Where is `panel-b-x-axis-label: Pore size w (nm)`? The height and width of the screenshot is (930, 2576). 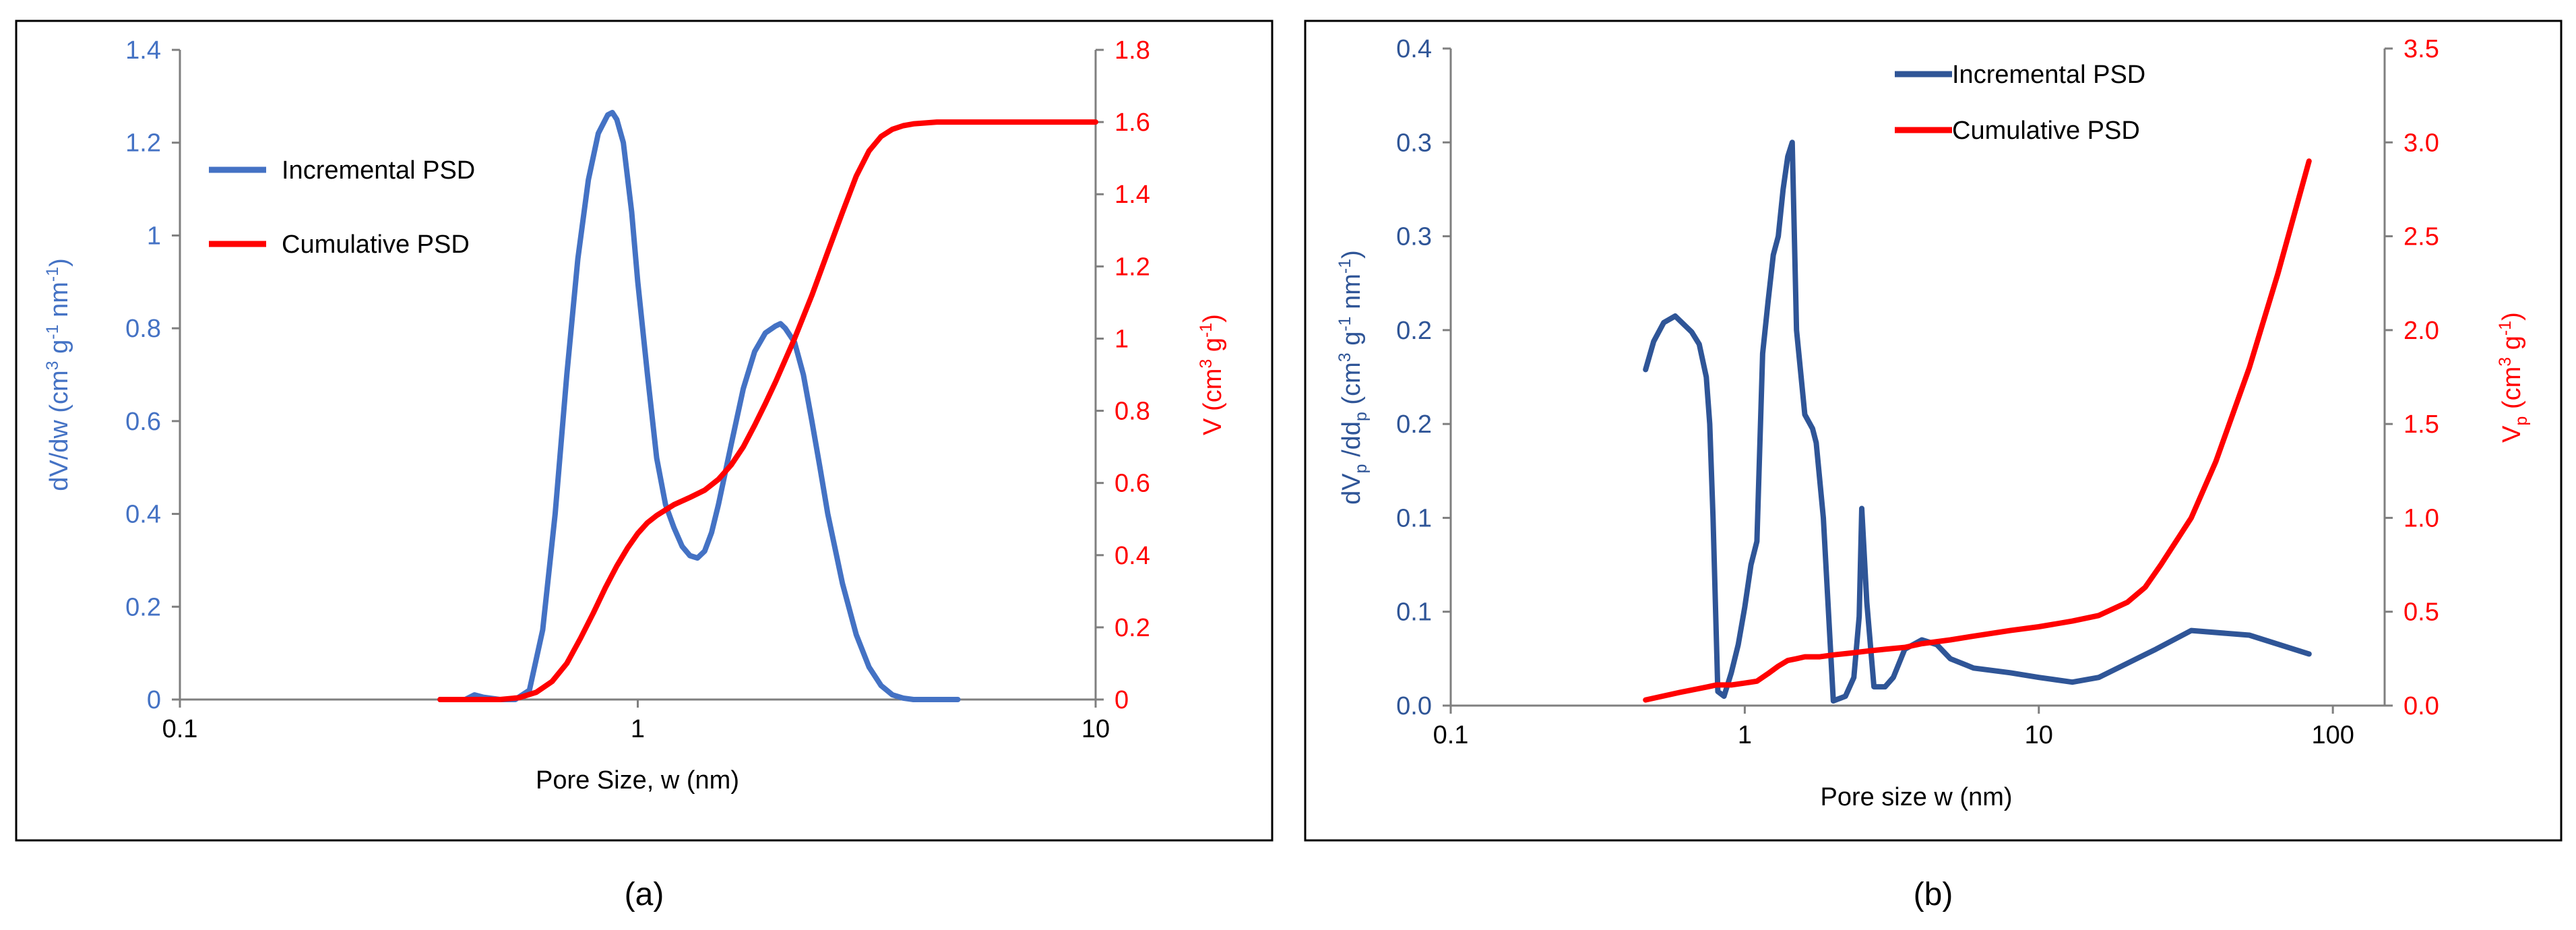 panel-b-x-axis-label: Pore size w (nm) is located at coordinates (1916, 797).